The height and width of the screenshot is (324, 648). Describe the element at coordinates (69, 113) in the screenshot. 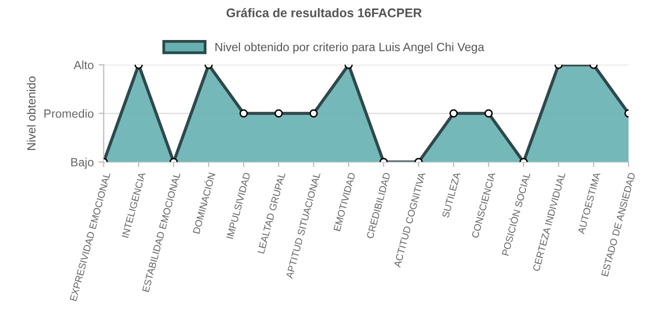

I see `category-label: Promedio` at that location.